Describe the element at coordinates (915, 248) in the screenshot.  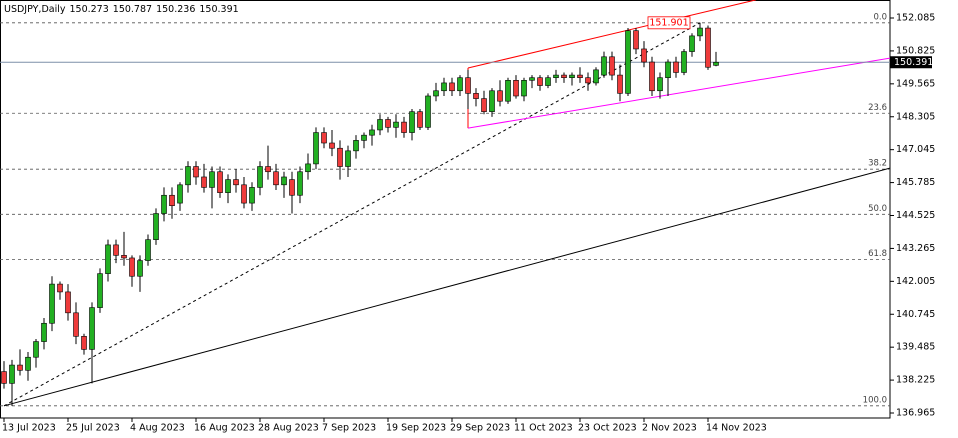
I see `y-tick-label: 143.265` at that location.